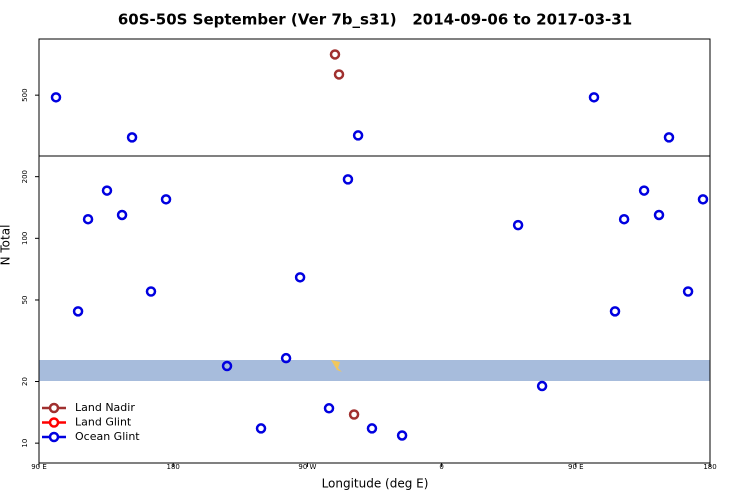 The height and width of the screenshot is (504, 750). Describe the element at coordinates (441, 467) in the screenshot. I see `x-tick-label: 0` at that location.